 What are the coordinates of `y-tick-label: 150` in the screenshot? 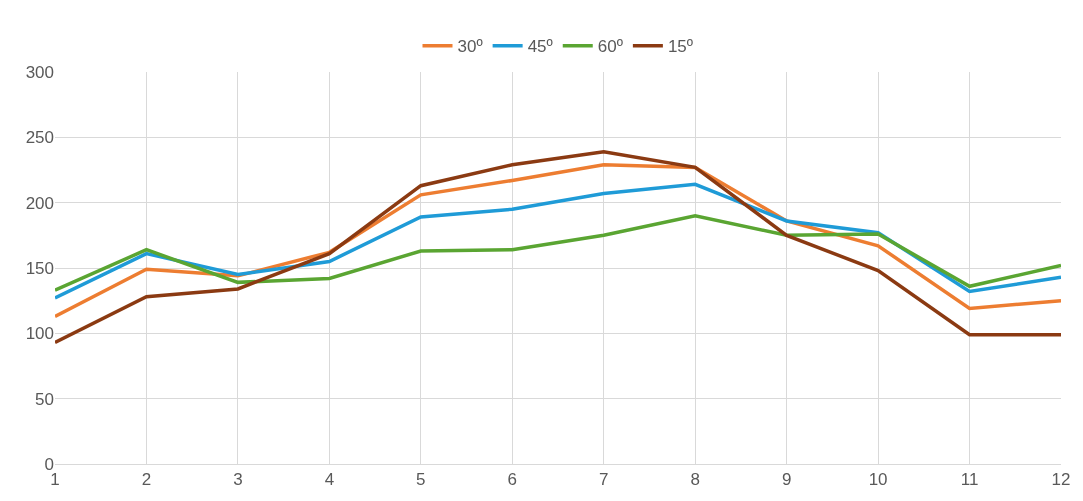 It's located at (39, 268).